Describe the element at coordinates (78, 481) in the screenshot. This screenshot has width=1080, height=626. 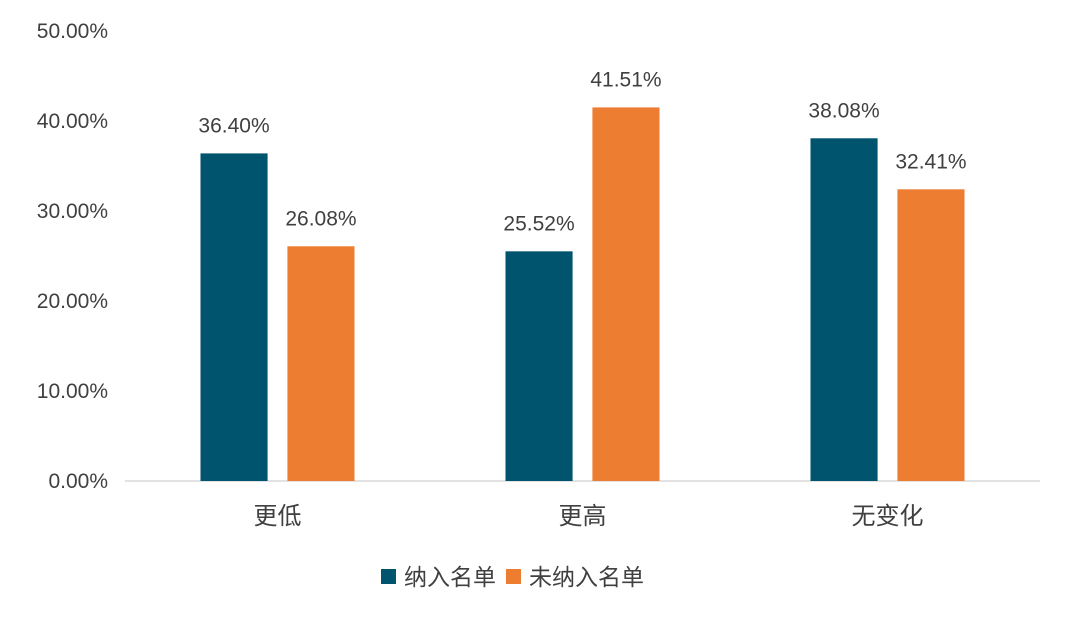
I see `y-tick-label: 0.00%` at that location.